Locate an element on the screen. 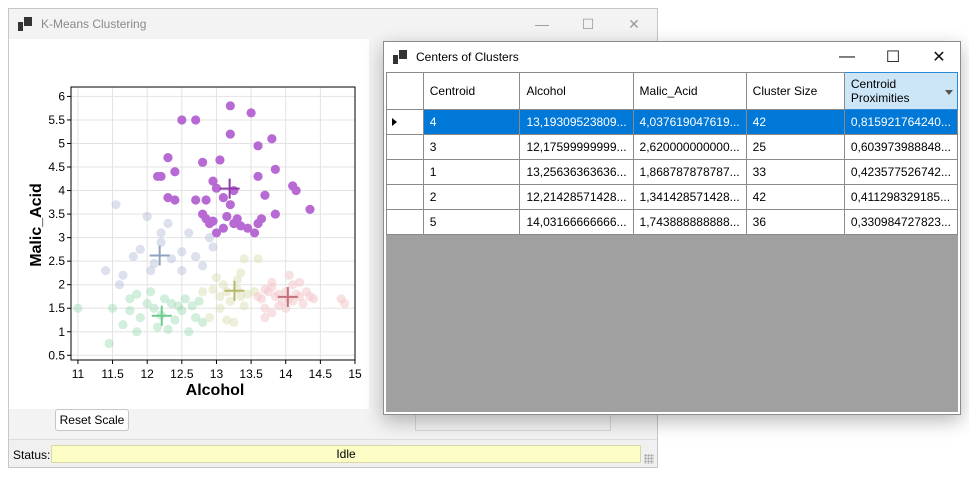 Image resolution: width=969 pixels, height=477 pixels. column-header-malic-acid: Malic_Acid is located at coordinates (689, 91).